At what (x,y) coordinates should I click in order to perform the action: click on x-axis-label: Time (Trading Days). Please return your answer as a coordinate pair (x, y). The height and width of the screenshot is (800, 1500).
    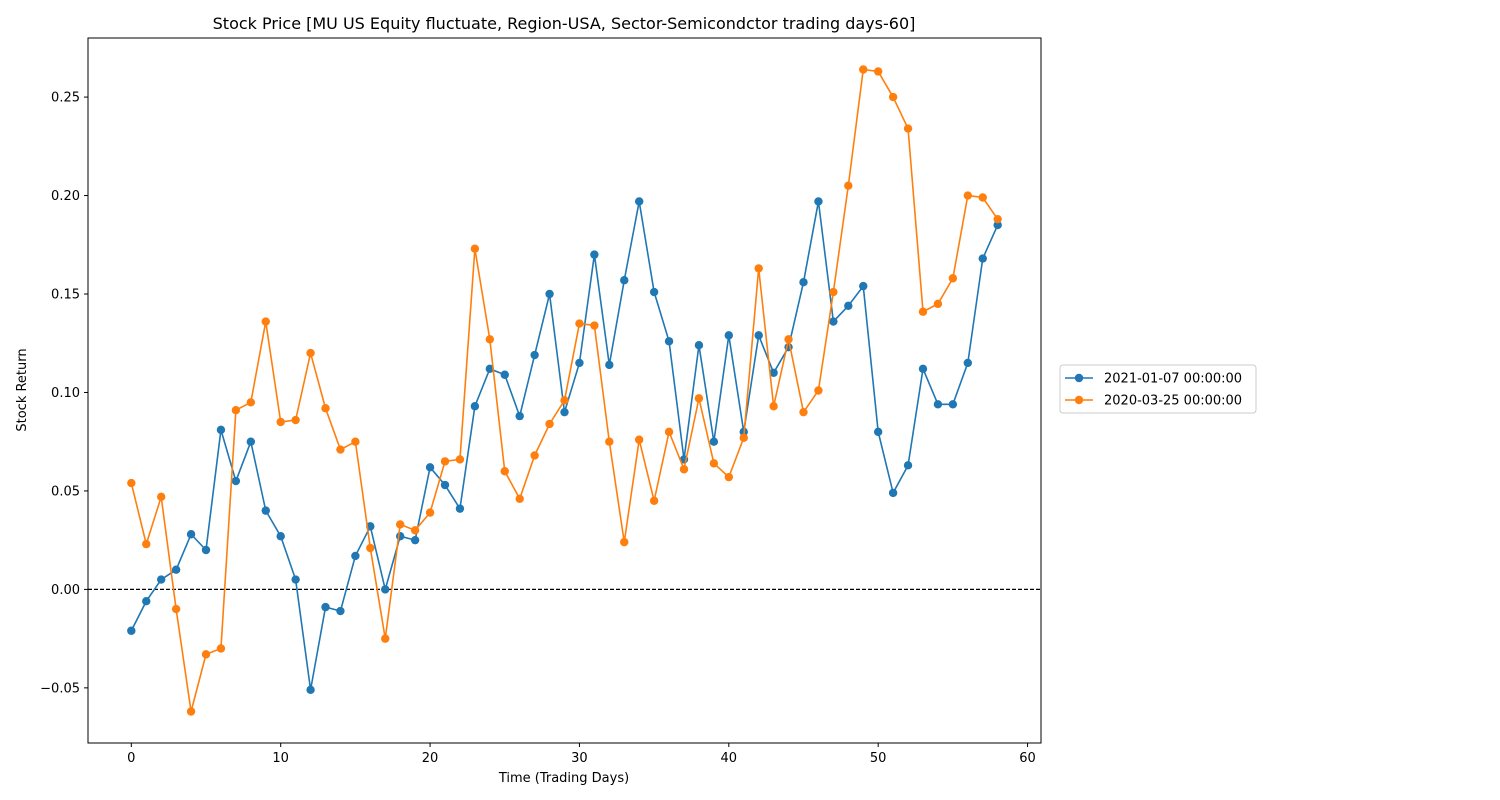
    Looking at the image, I should click on (563, 778).